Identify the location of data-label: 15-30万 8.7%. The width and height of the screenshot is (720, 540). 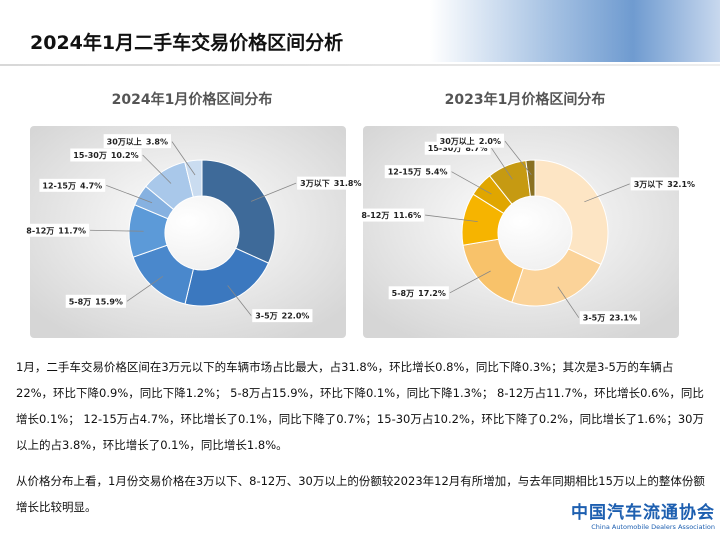
(458, 148).